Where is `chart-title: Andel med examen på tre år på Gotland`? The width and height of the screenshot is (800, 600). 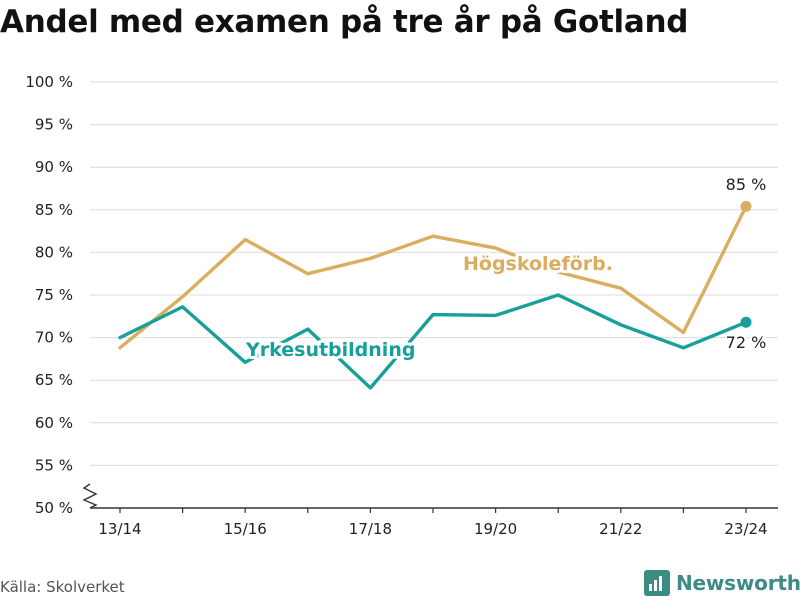 chart-title: Andel med examen på tre år på Gotland is located at coordinates (344, 22).